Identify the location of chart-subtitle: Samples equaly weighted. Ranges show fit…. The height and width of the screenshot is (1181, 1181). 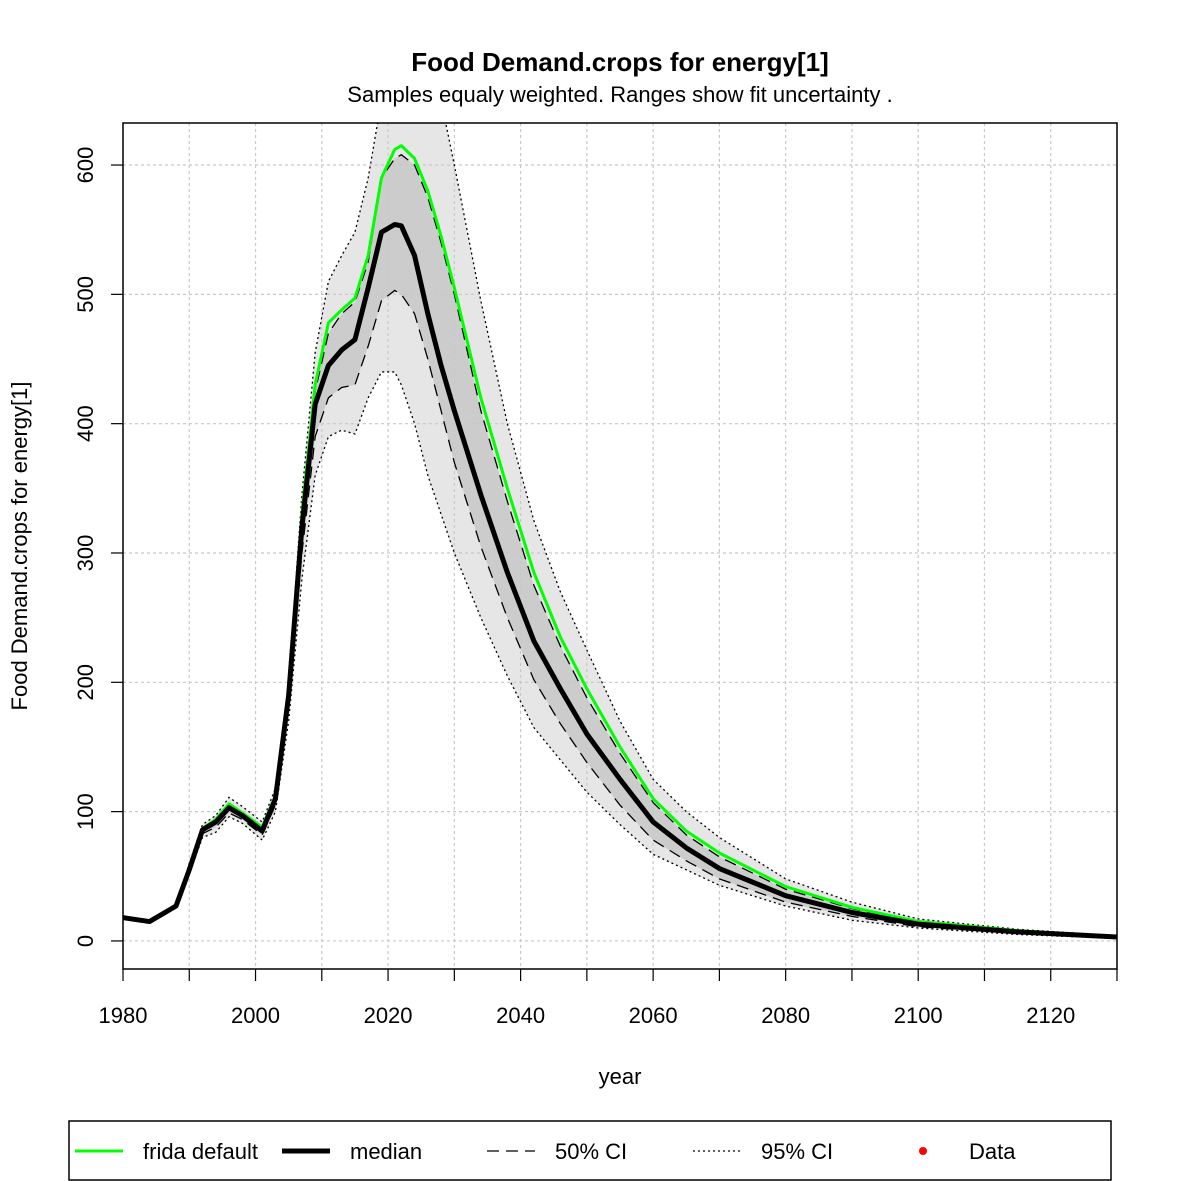
(619, 94).